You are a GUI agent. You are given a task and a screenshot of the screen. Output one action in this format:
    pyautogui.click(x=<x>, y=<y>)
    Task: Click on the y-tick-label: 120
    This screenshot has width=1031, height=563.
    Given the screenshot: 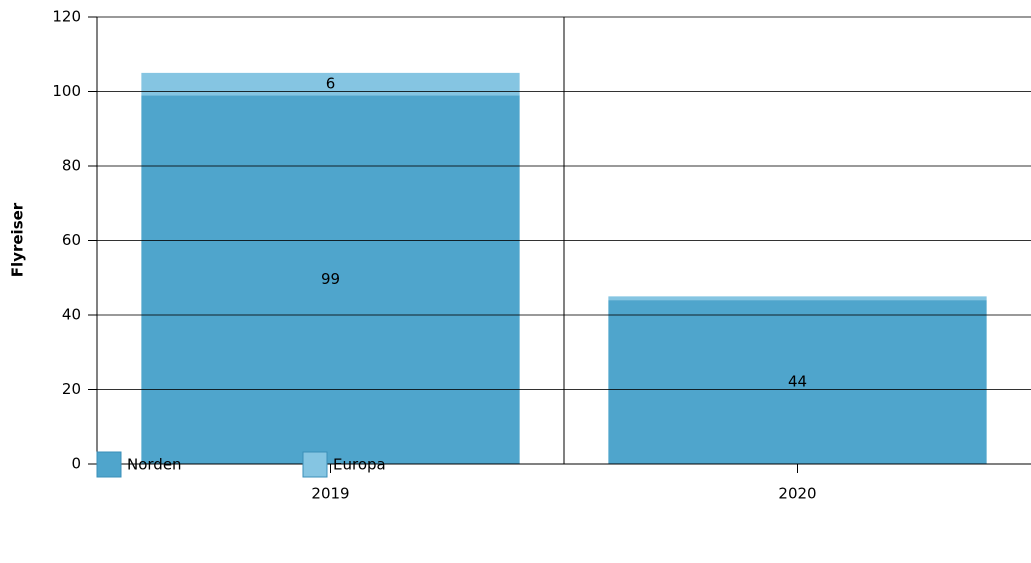 What is the action you would take?
    pyautogui.click(x=66, y=17)
    